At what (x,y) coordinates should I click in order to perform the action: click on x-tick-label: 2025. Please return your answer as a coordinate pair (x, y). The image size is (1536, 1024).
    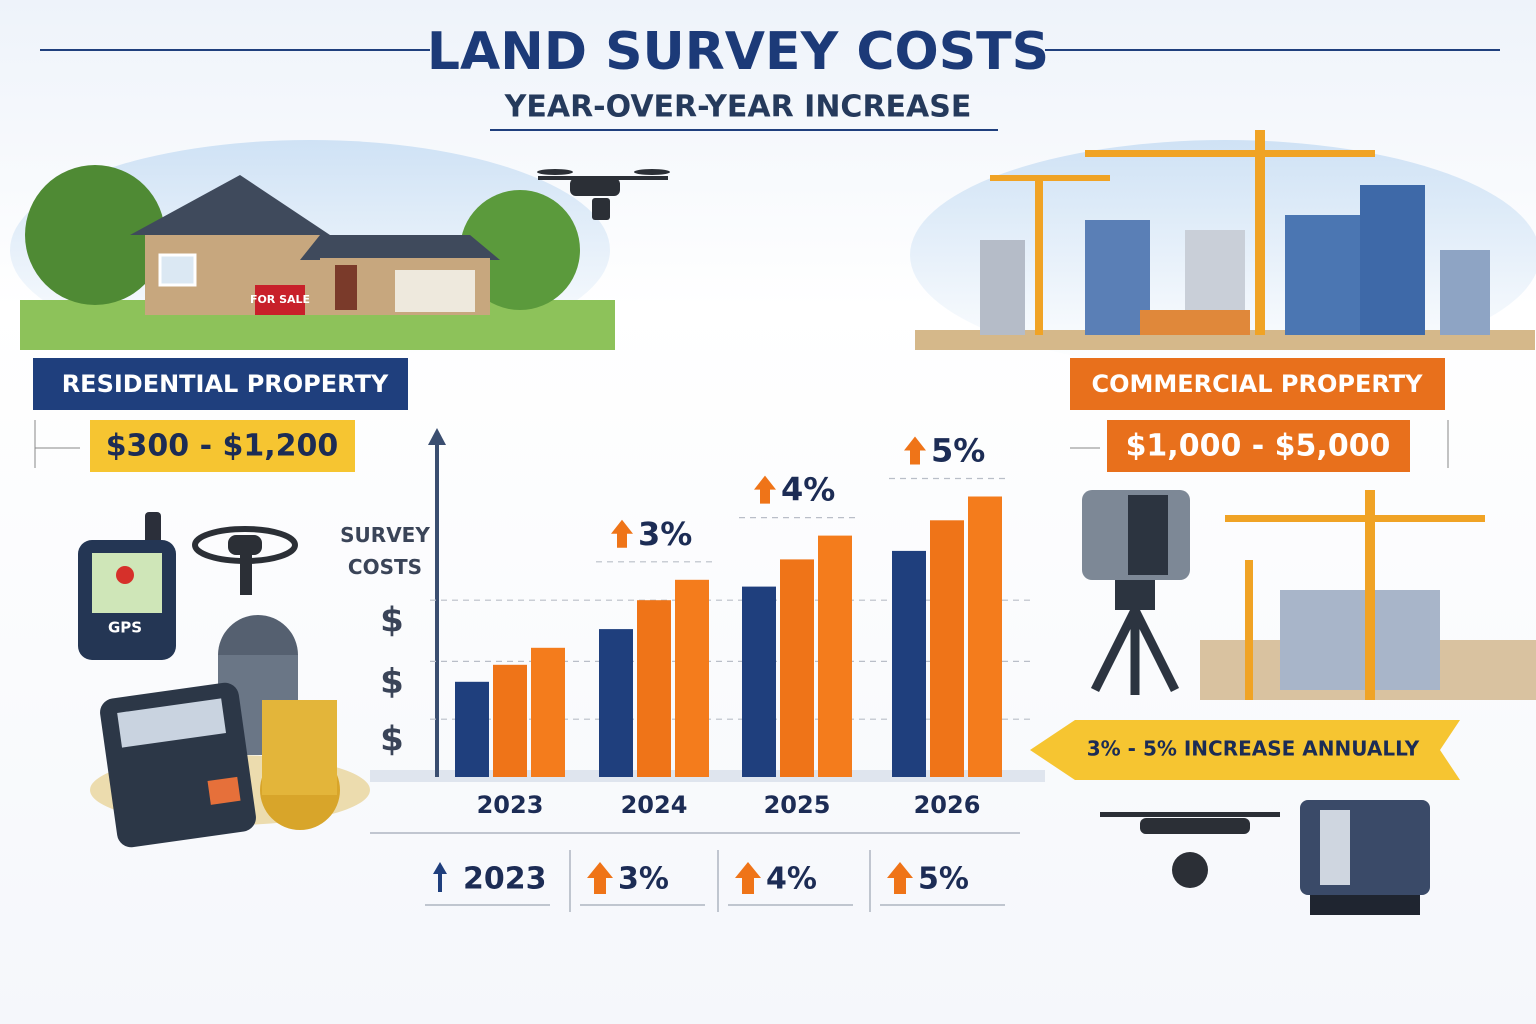
    Looking at the image, I should click on (797, 805).